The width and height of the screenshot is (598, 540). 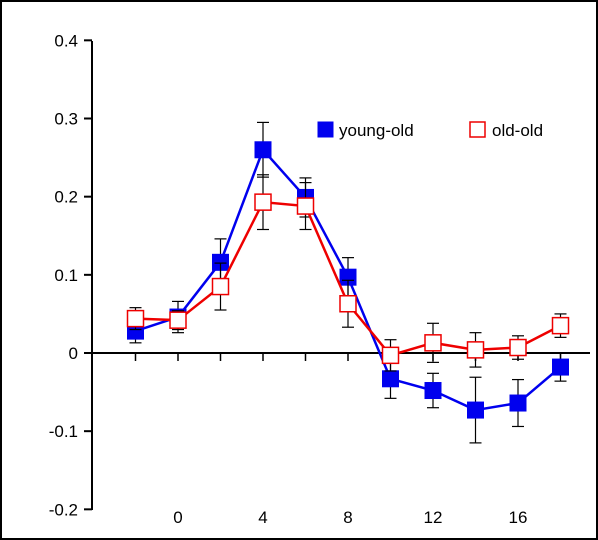 What do you see at coordinates (73, 353) in the screenshot?
I see `y-tick-label: 0` at bounding box center [73, 353].